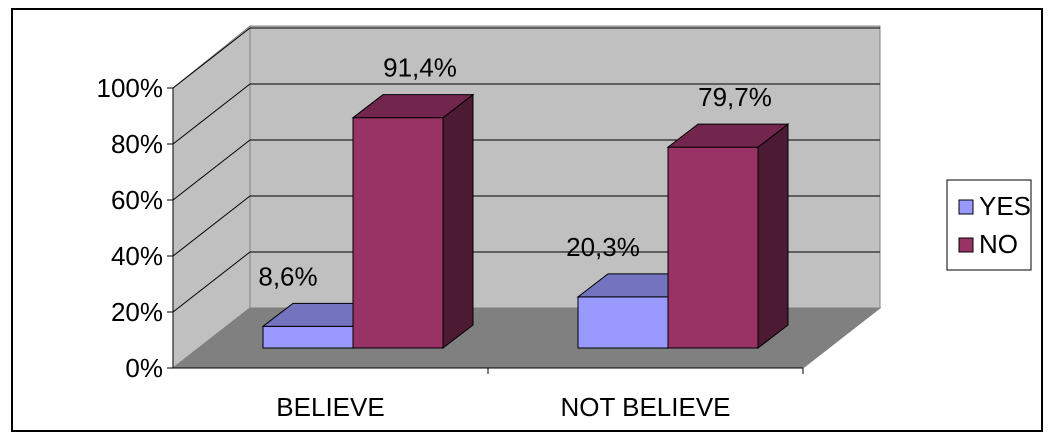  What do you see at coordinates (1005, 206) in the screenshot?
I see `legend-label-yes: YES` at bounding box center [1005, 206].